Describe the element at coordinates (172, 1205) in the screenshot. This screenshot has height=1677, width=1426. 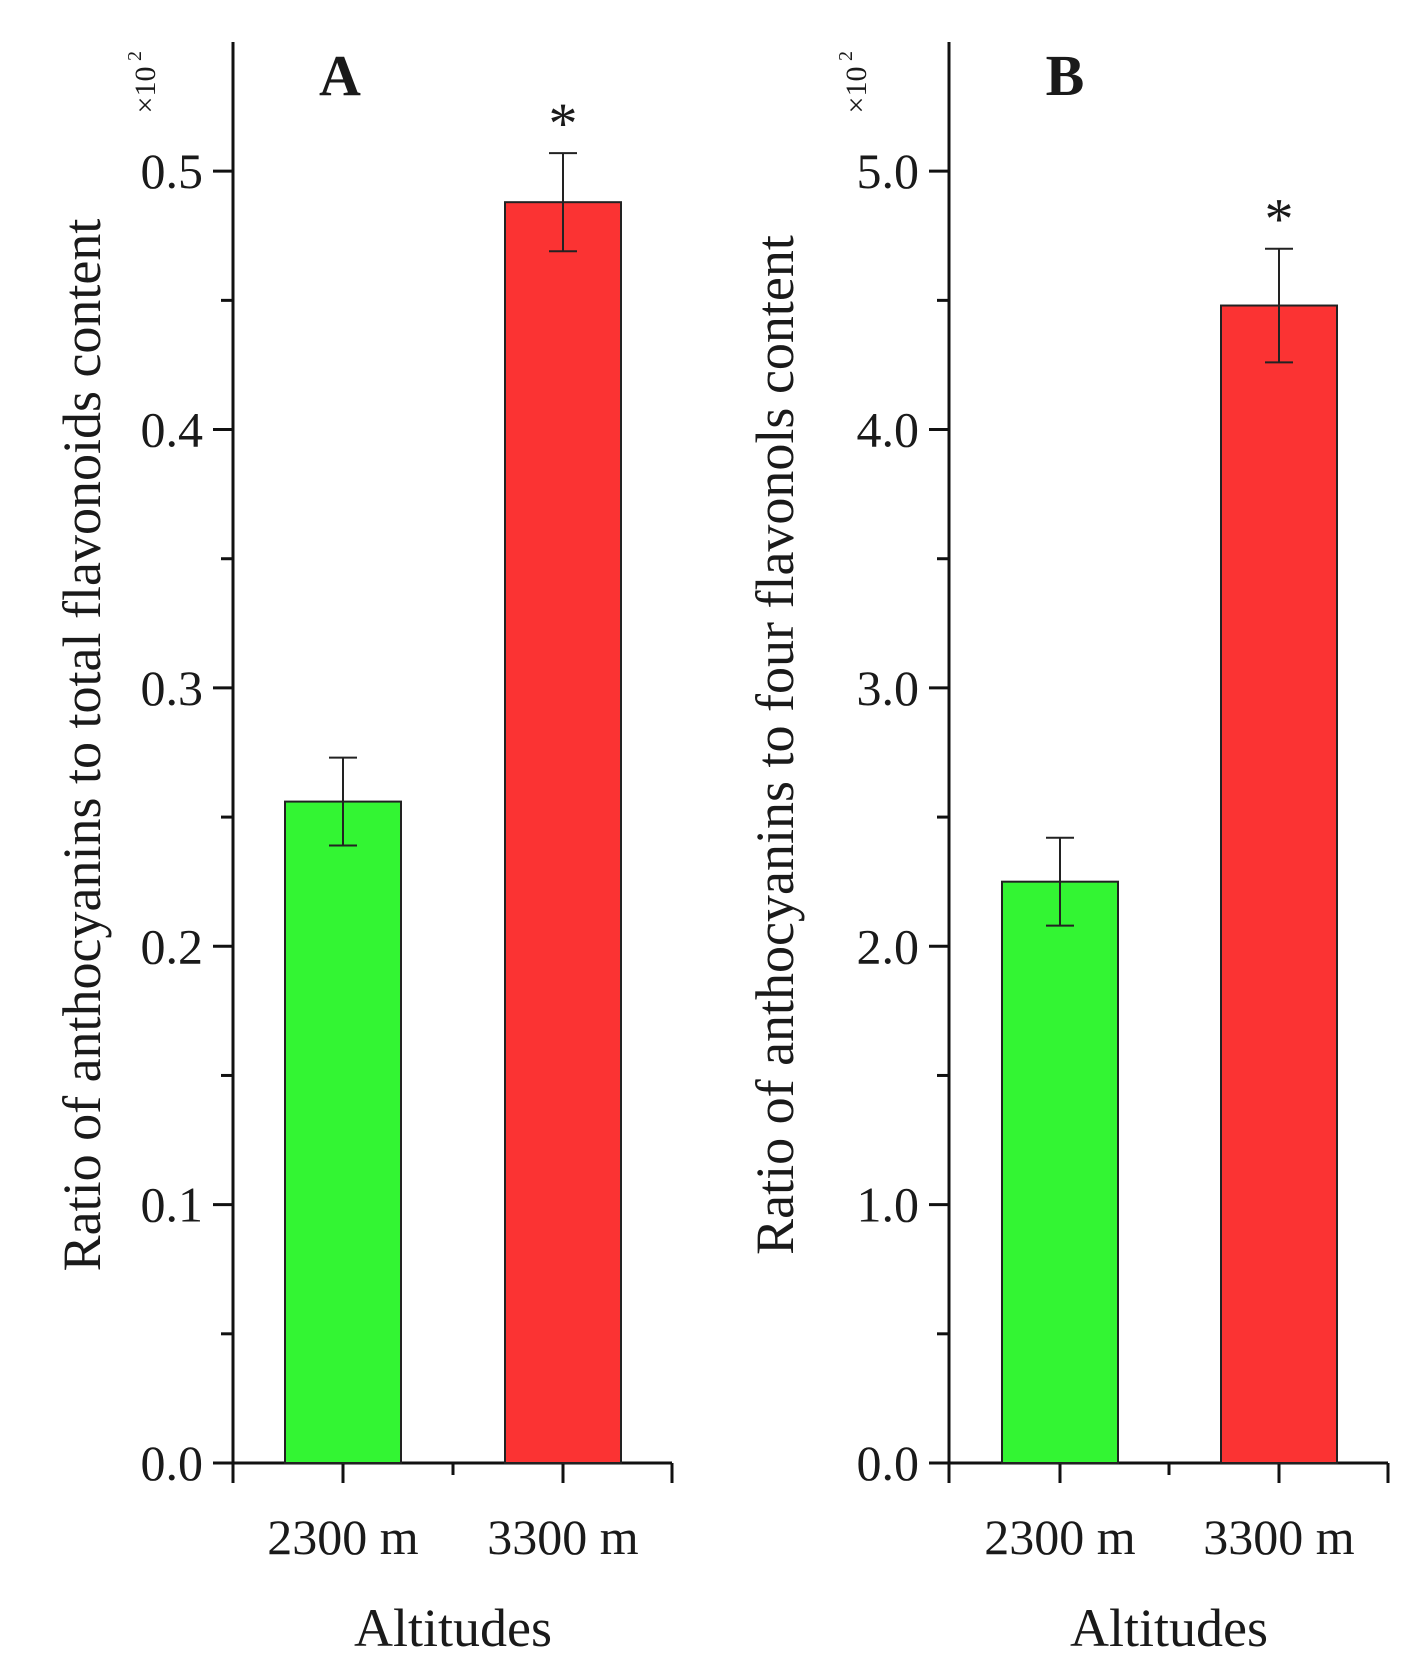
I see `y-tick-label: 0.1` at that location.